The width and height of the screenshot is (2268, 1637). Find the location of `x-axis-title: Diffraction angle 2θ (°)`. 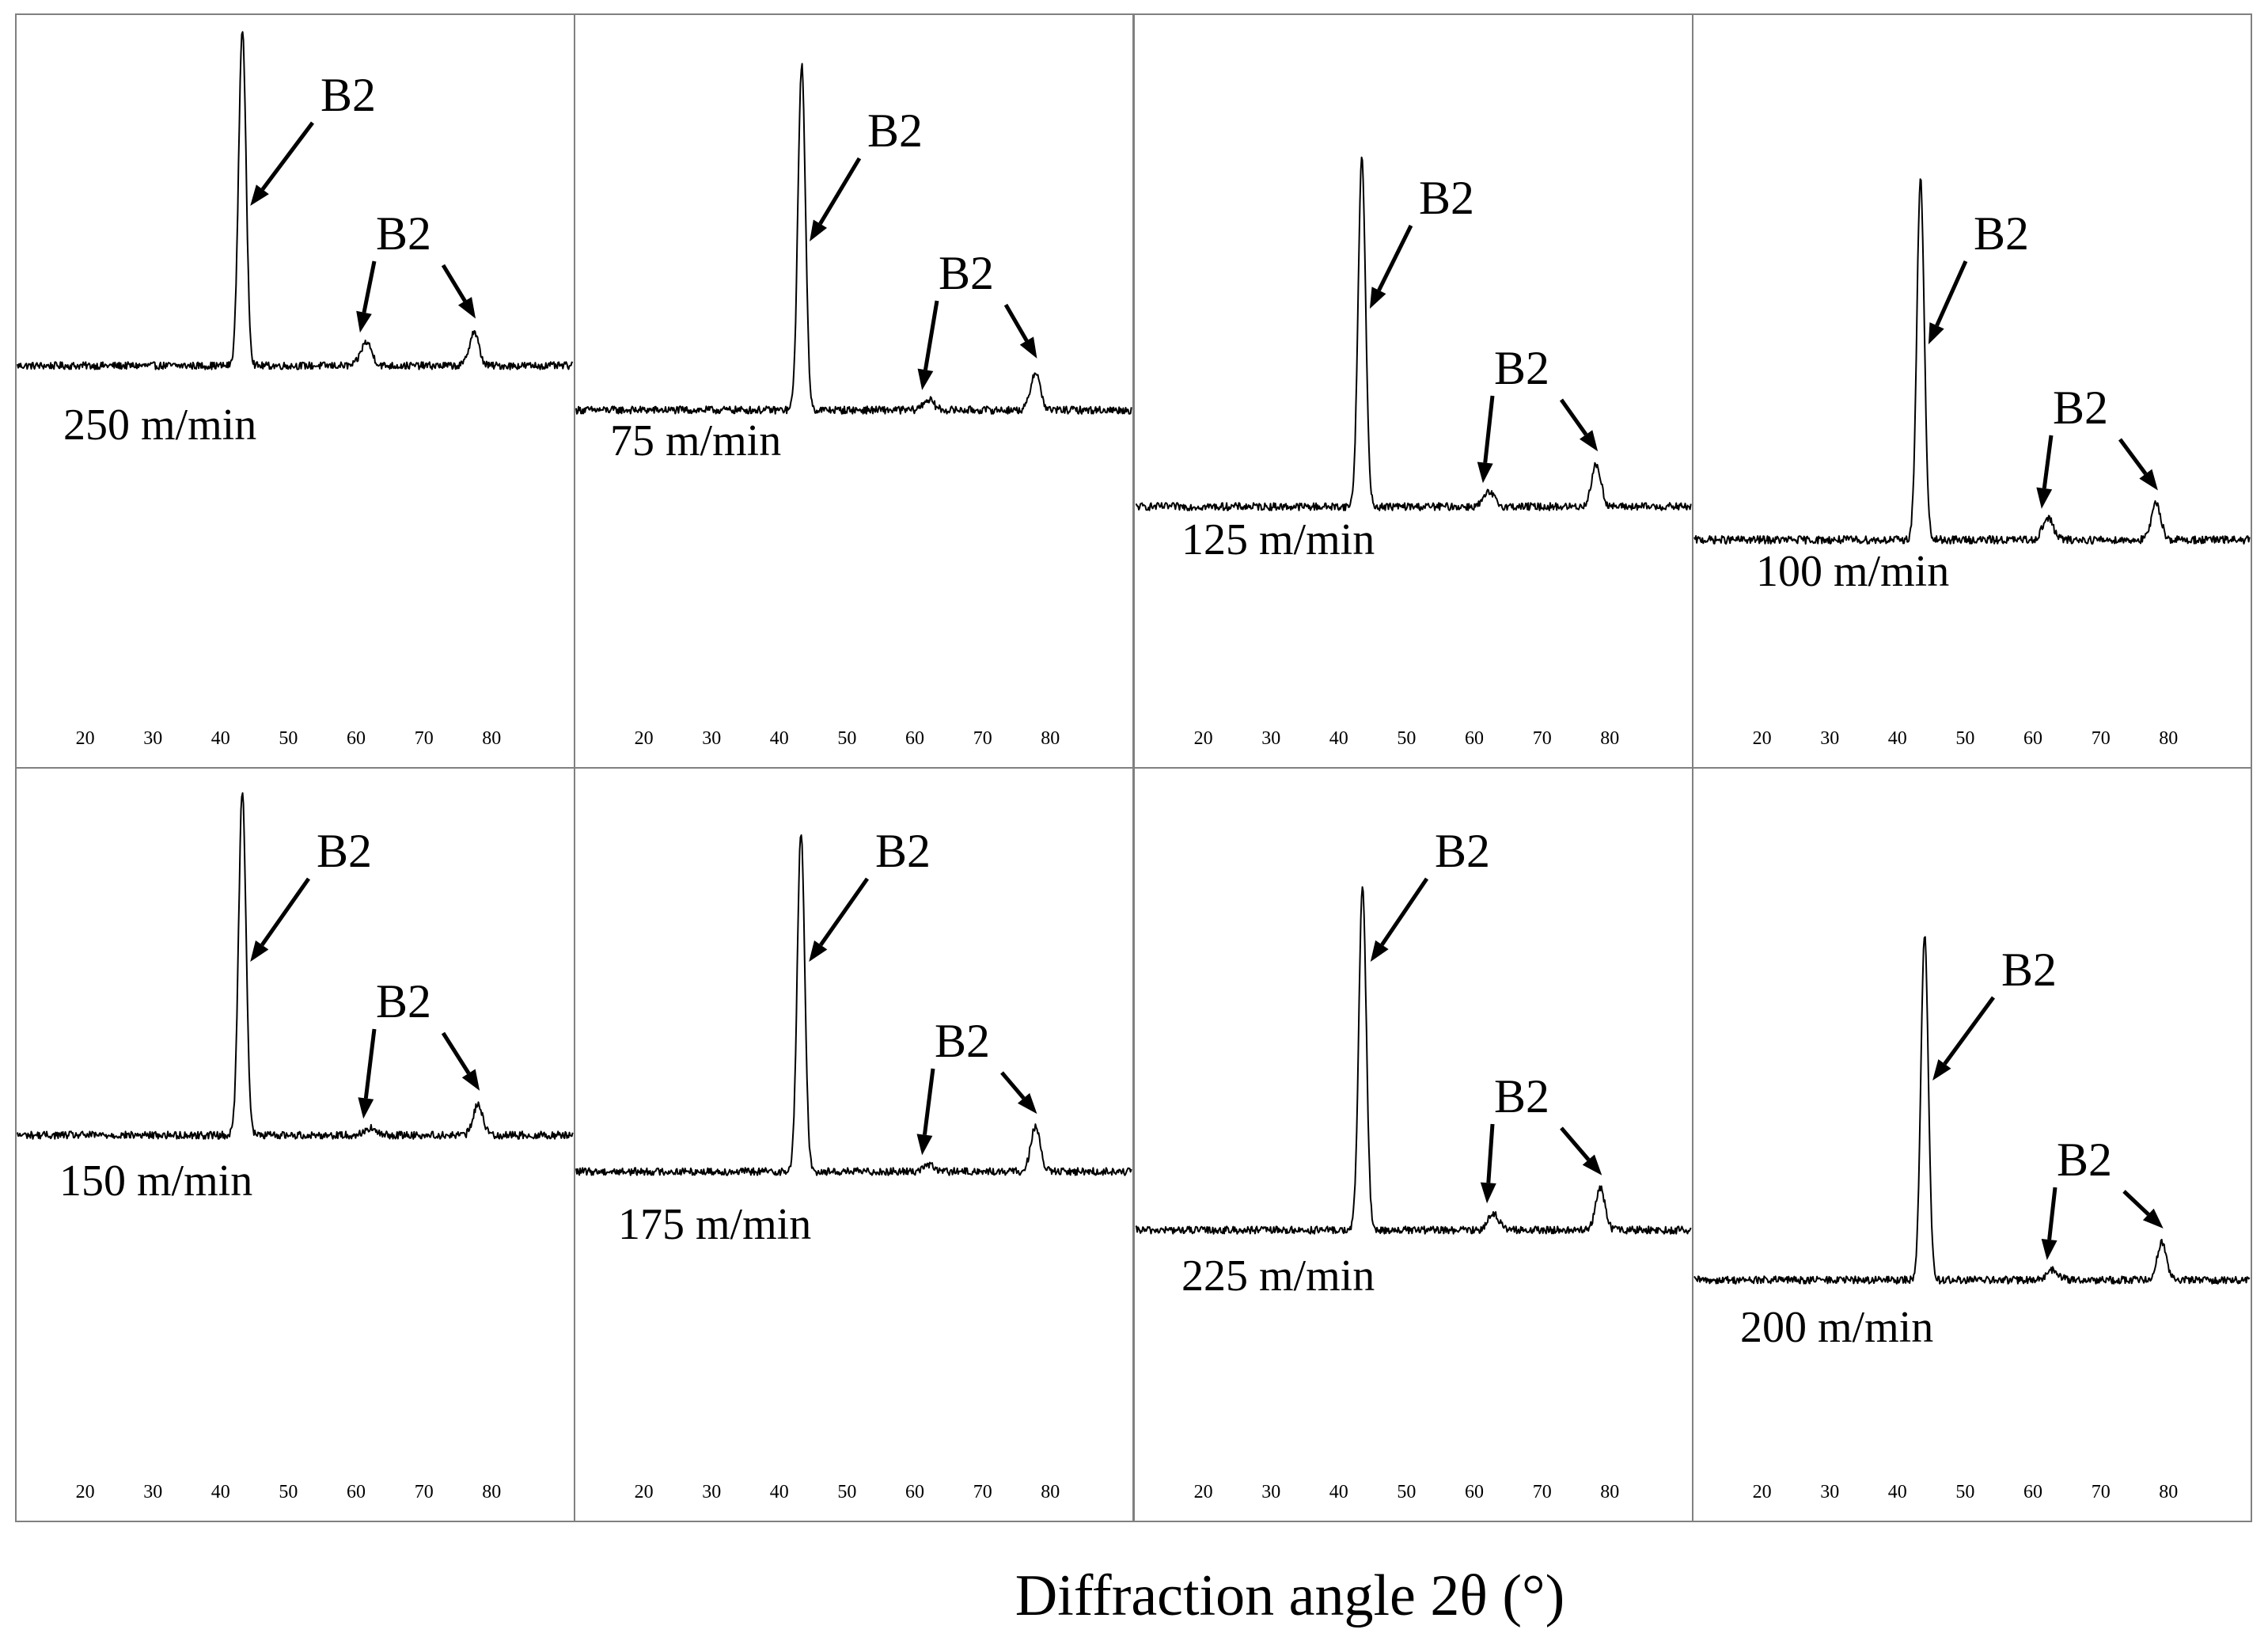

x-axis-title: Diffraction angle 2θ (°) is located at coordinates (1289, 1595).